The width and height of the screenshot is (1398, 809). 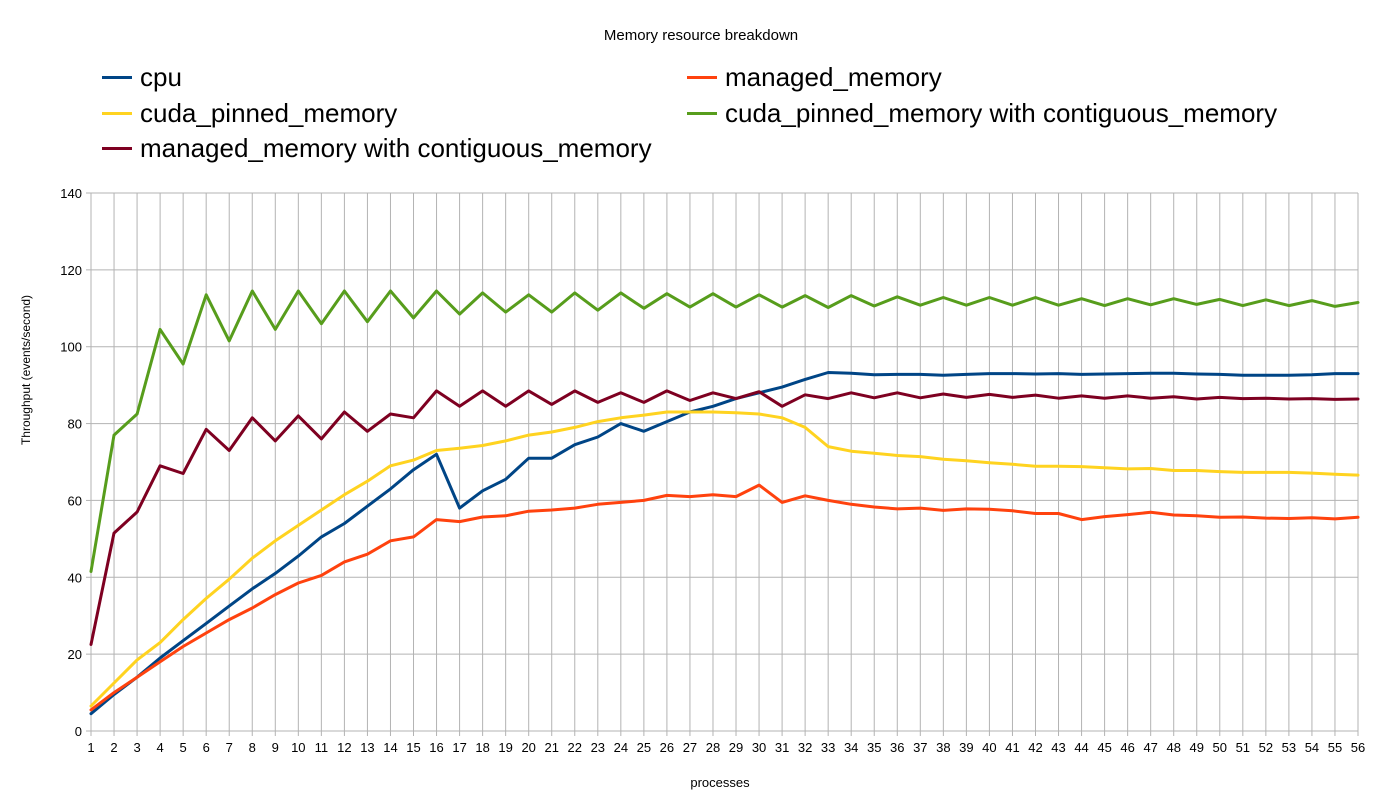 I want to click on x-tick-label: 29, so click(x=736, y=747).